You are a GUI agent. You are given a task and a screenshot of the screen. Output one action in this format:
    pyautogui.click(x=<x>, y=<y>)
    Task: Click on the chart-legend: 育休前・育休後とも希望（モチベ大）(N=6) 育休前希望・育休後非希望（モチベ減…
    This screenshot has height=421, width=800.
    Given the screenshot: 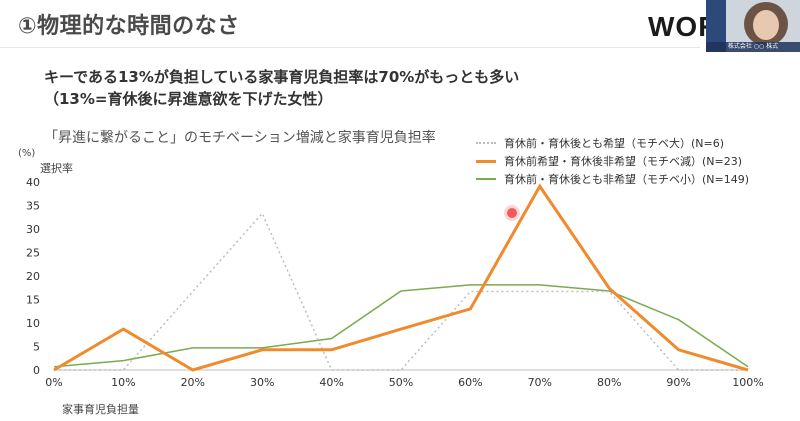 What is the action you would take?
    pyautogui.click(x=612, y=161)
    